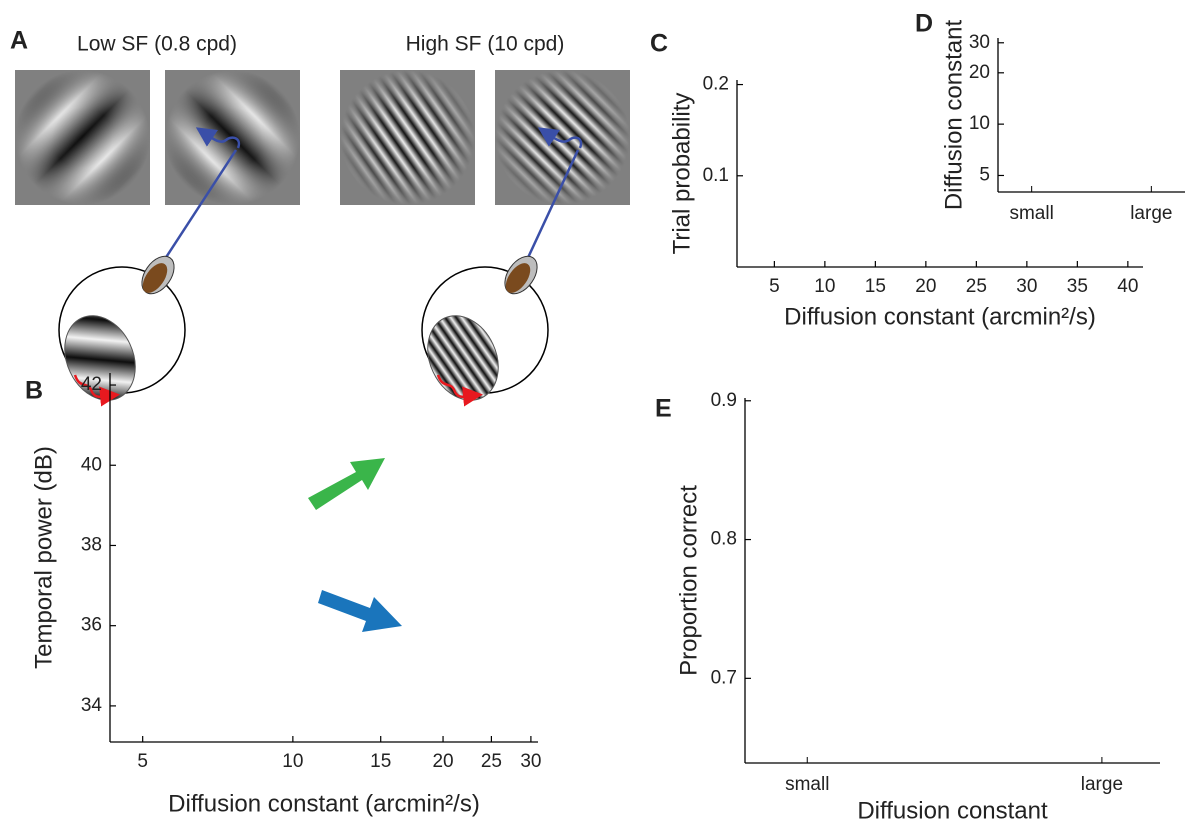 The height and width of the screenshot is (833, 1196). Describe the element at coordinates (924, 24) in the screenshot. I see `panel-letter: D` at that location.